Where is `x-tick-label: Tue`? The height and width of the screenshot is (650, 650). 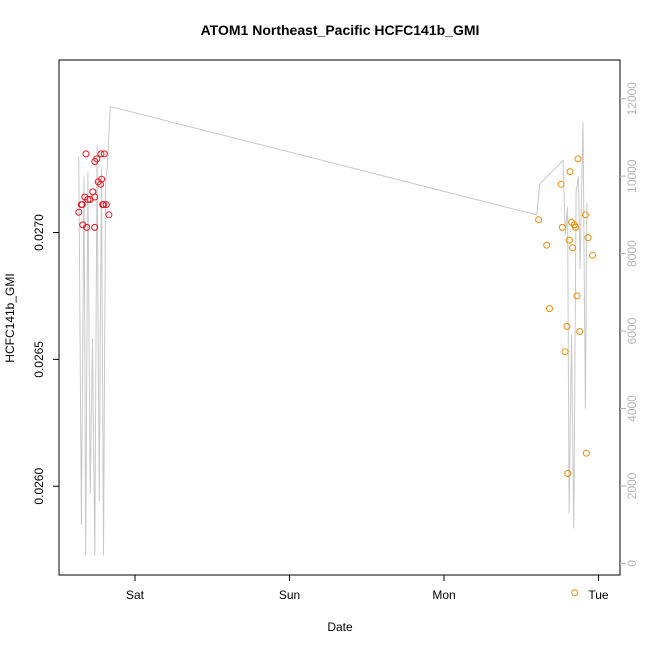 x-tick-label: Tue is located at coordinates (598, 595).